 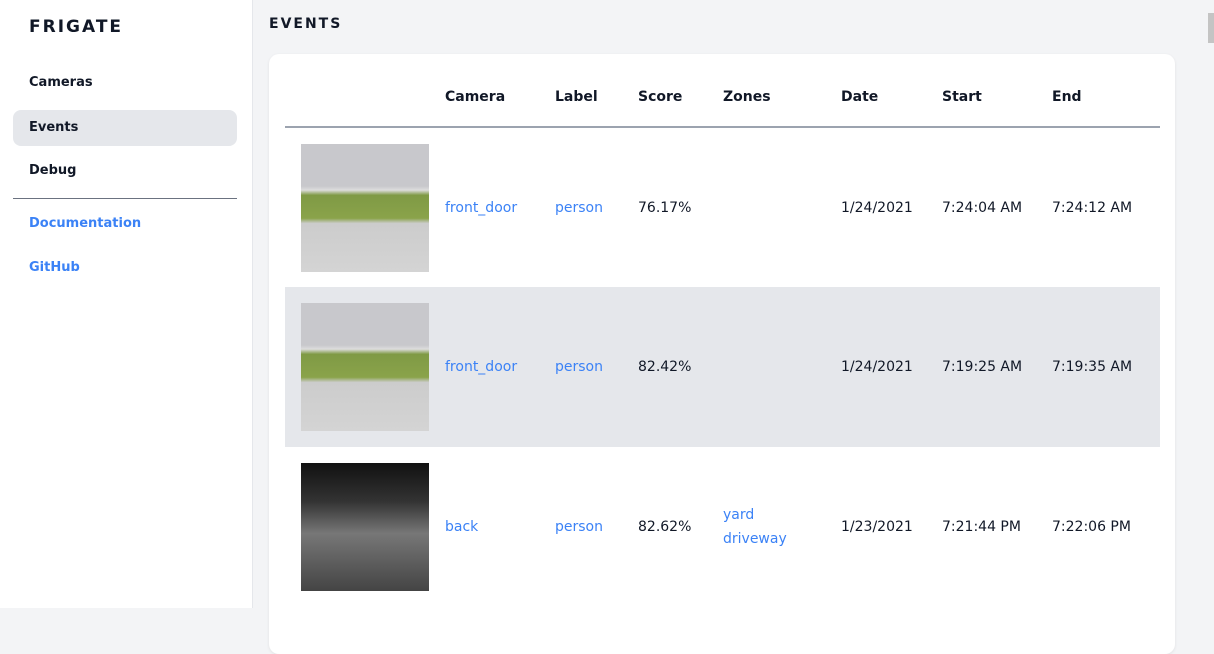 I want to click on score-cell: 82.62%, so click(x=665, y=527).